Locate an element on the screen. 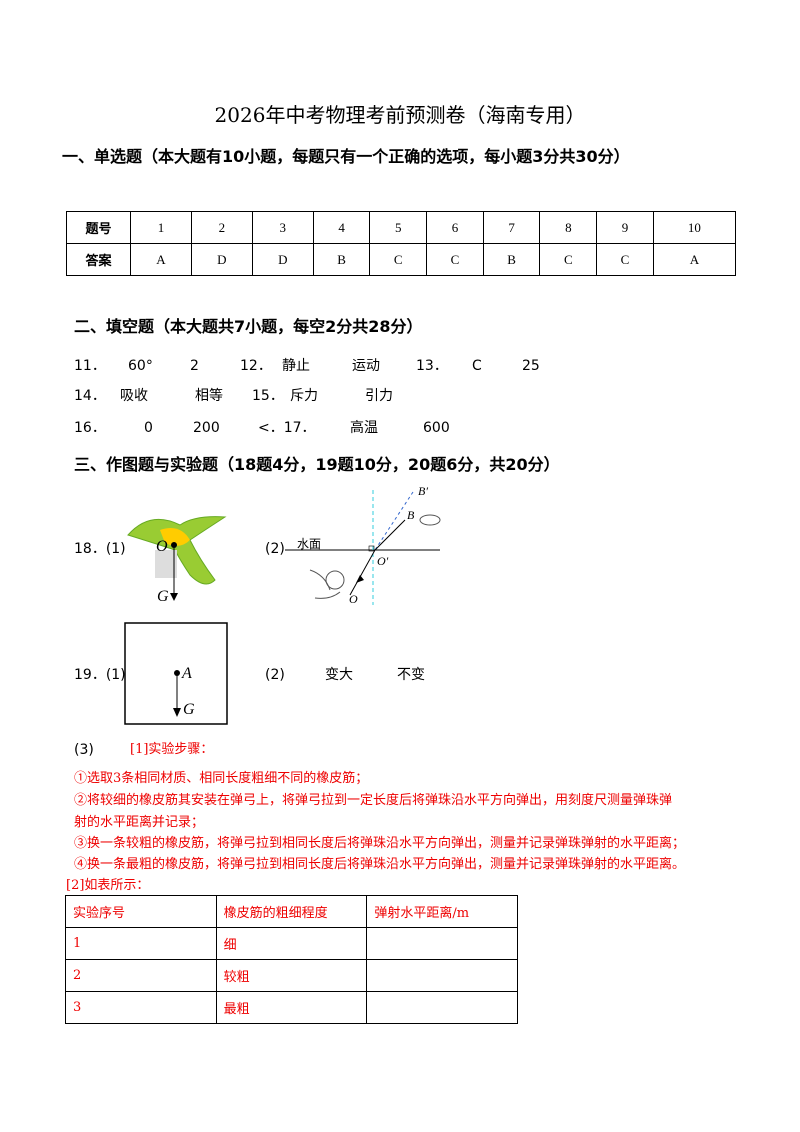 Image resolution: width=800 pixels, height=1132 pixels. answer: 13． is located at coordinates (432, 366).